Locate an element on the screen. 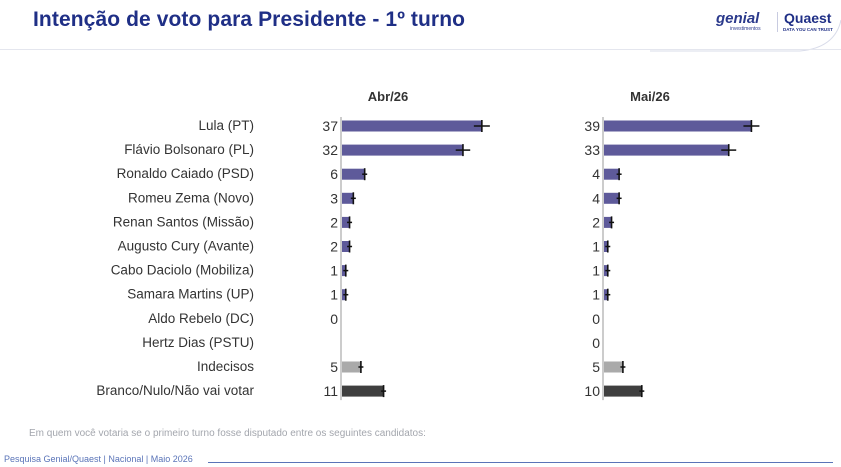 Image resolution: width=841 pixels, height=467 pixels. category-label-aldo-rebelo-dc: Aldo Rebelo (DC) is located at coordinates (201, 318).